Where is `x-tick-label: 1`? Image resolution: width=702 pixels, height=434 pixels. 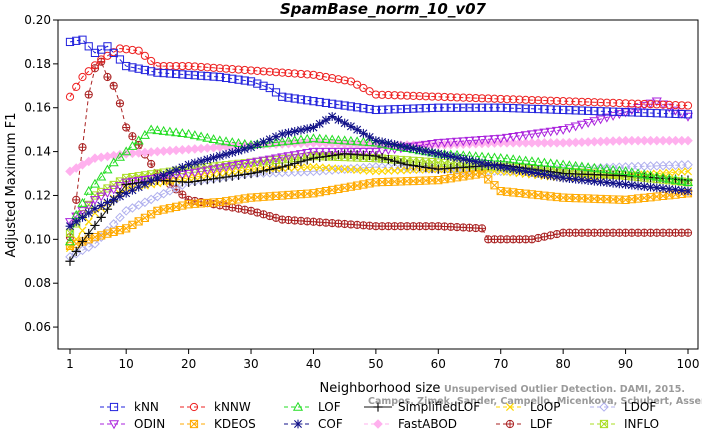
x-tick-label: 1 is located at coordinates (70, 364).